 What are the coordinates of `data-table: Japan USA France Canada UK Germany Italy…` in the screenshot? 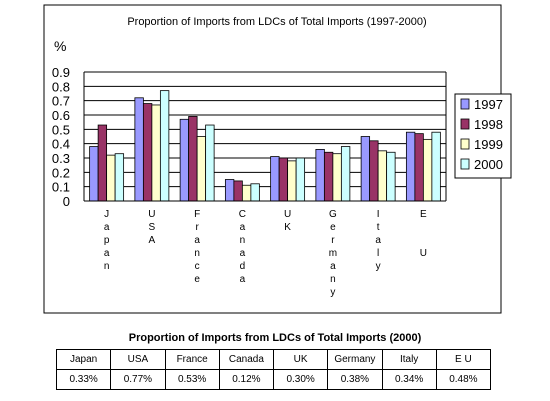 It's located at (273, 369).